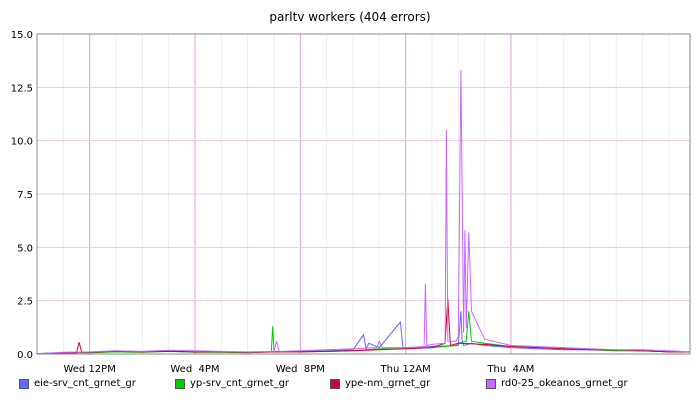 This screenshot has height=400, width=700. Describe the element at coordinates (510, 369) in the screenshot. I see `x-tick-label: Thu 4AM` at that location.